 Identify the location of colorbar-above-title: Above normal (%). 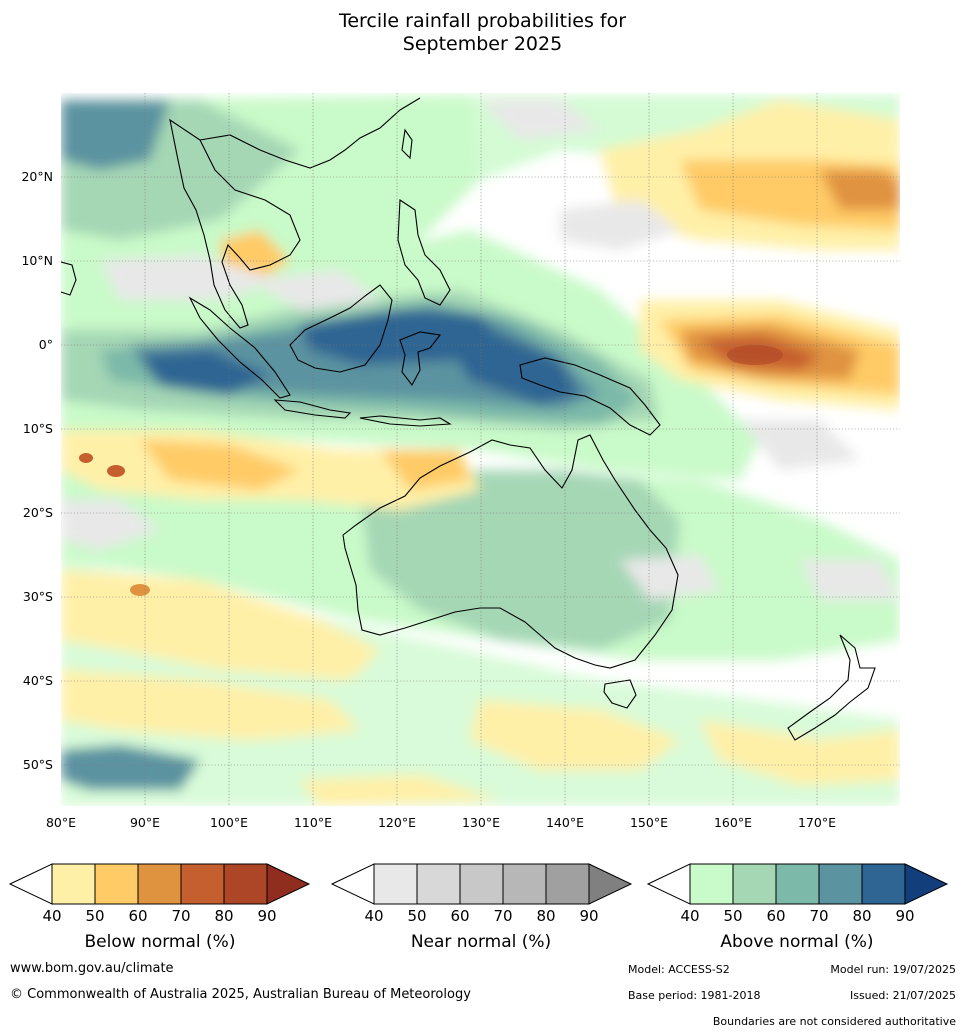
(797, 942).